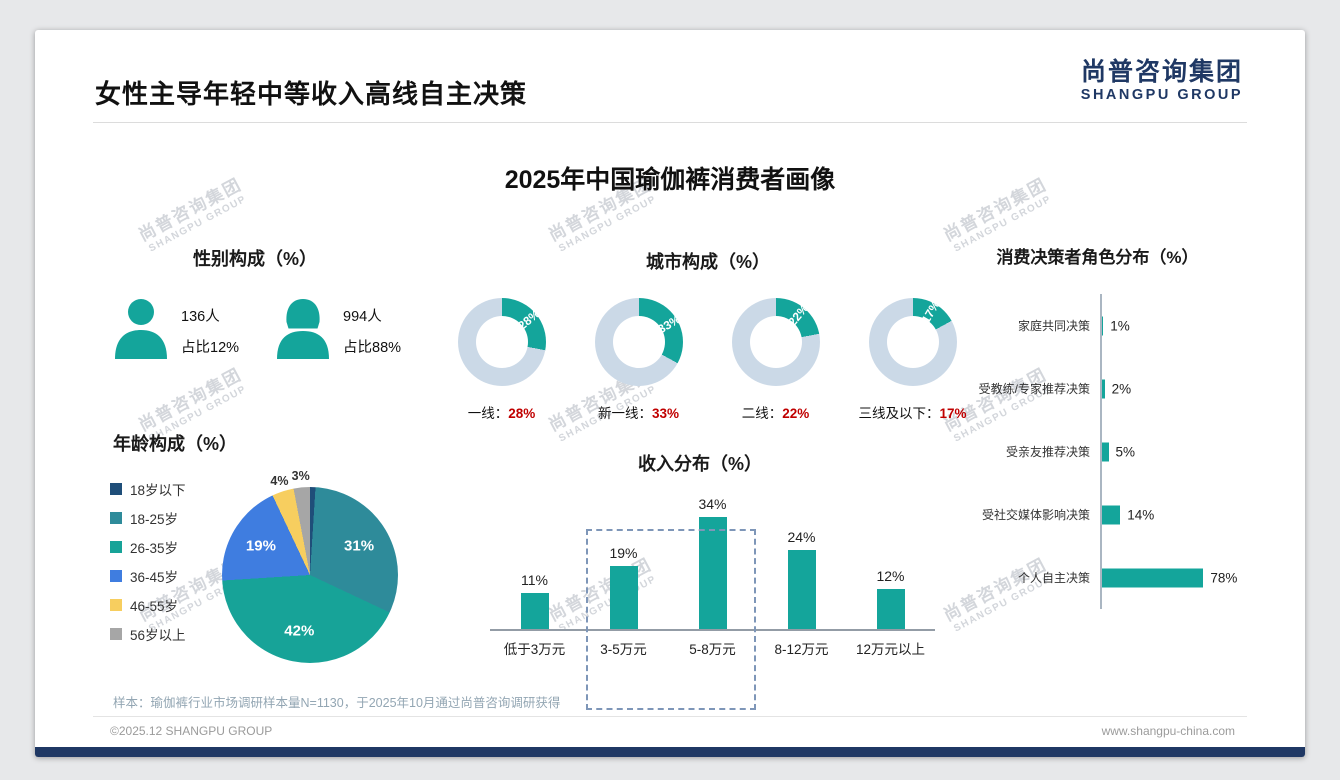 This screenshot has width=1340, height=780. What do you see at coordinates (1097, 257) in the screenshot?
I see `decision-section-title: 消费决策者角色分布（%）` at bounding box center [1097, 257].